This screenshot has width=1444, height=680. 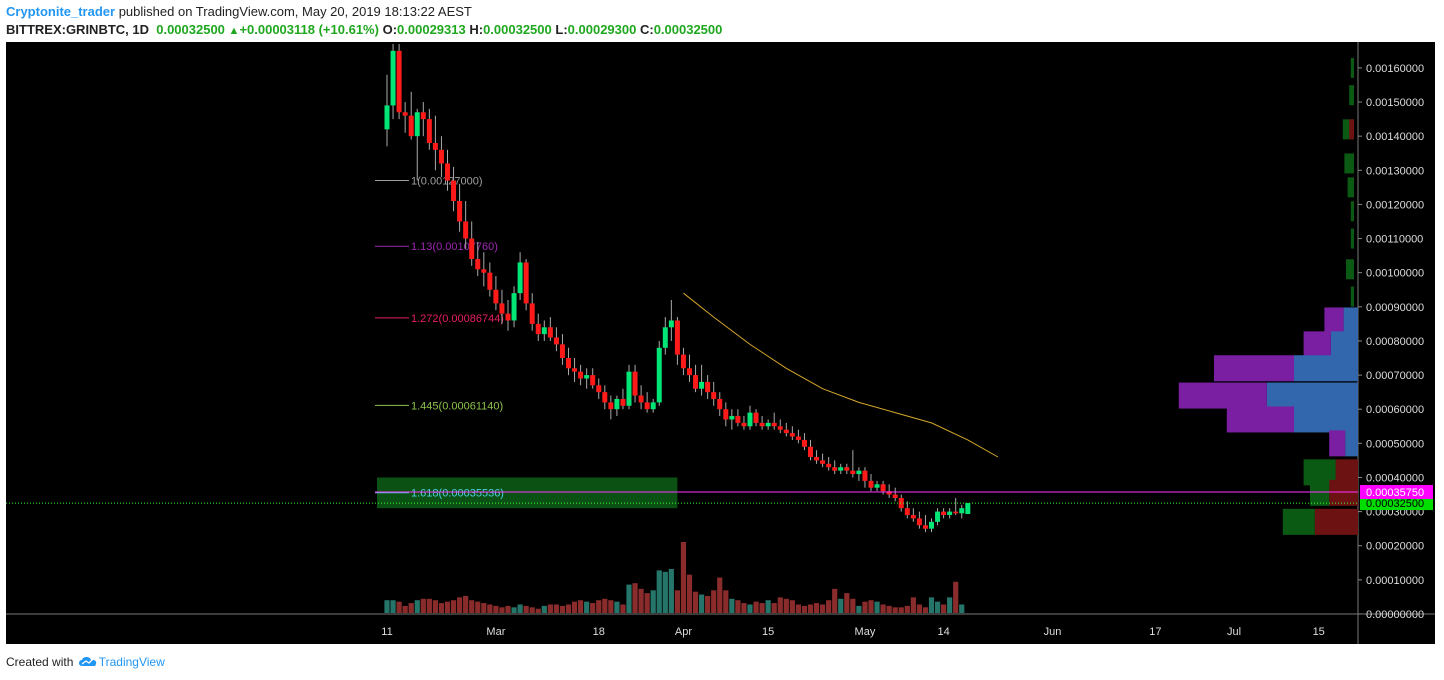 I want to click on x-tick-label: 15, so click(x=1319, y=632).